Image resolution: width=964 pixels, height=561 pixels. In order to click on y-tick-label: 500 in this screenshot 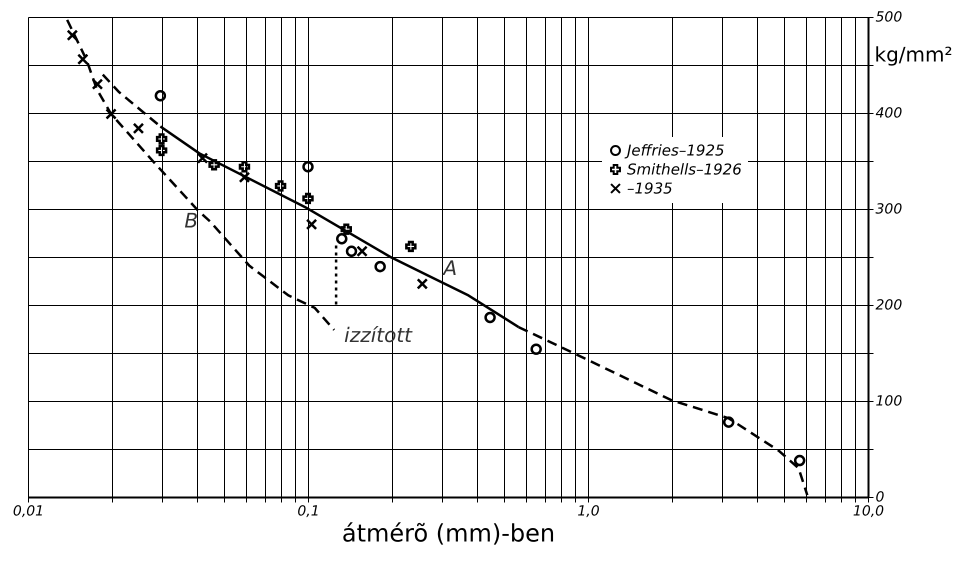, I will do `click(889, 18)`.